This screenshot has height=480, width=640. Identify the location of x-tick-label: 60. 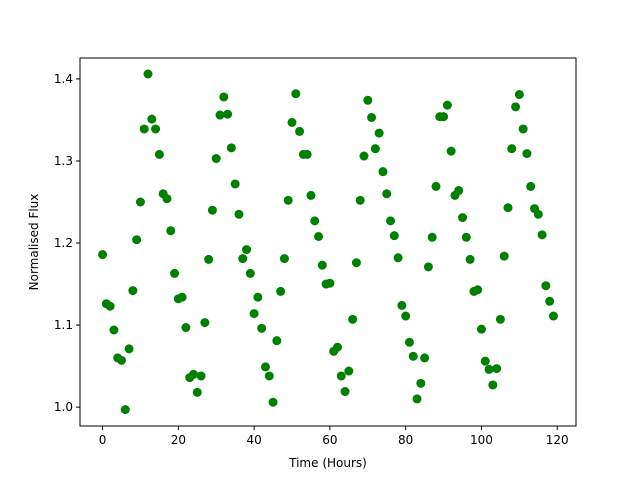
(329, 440).